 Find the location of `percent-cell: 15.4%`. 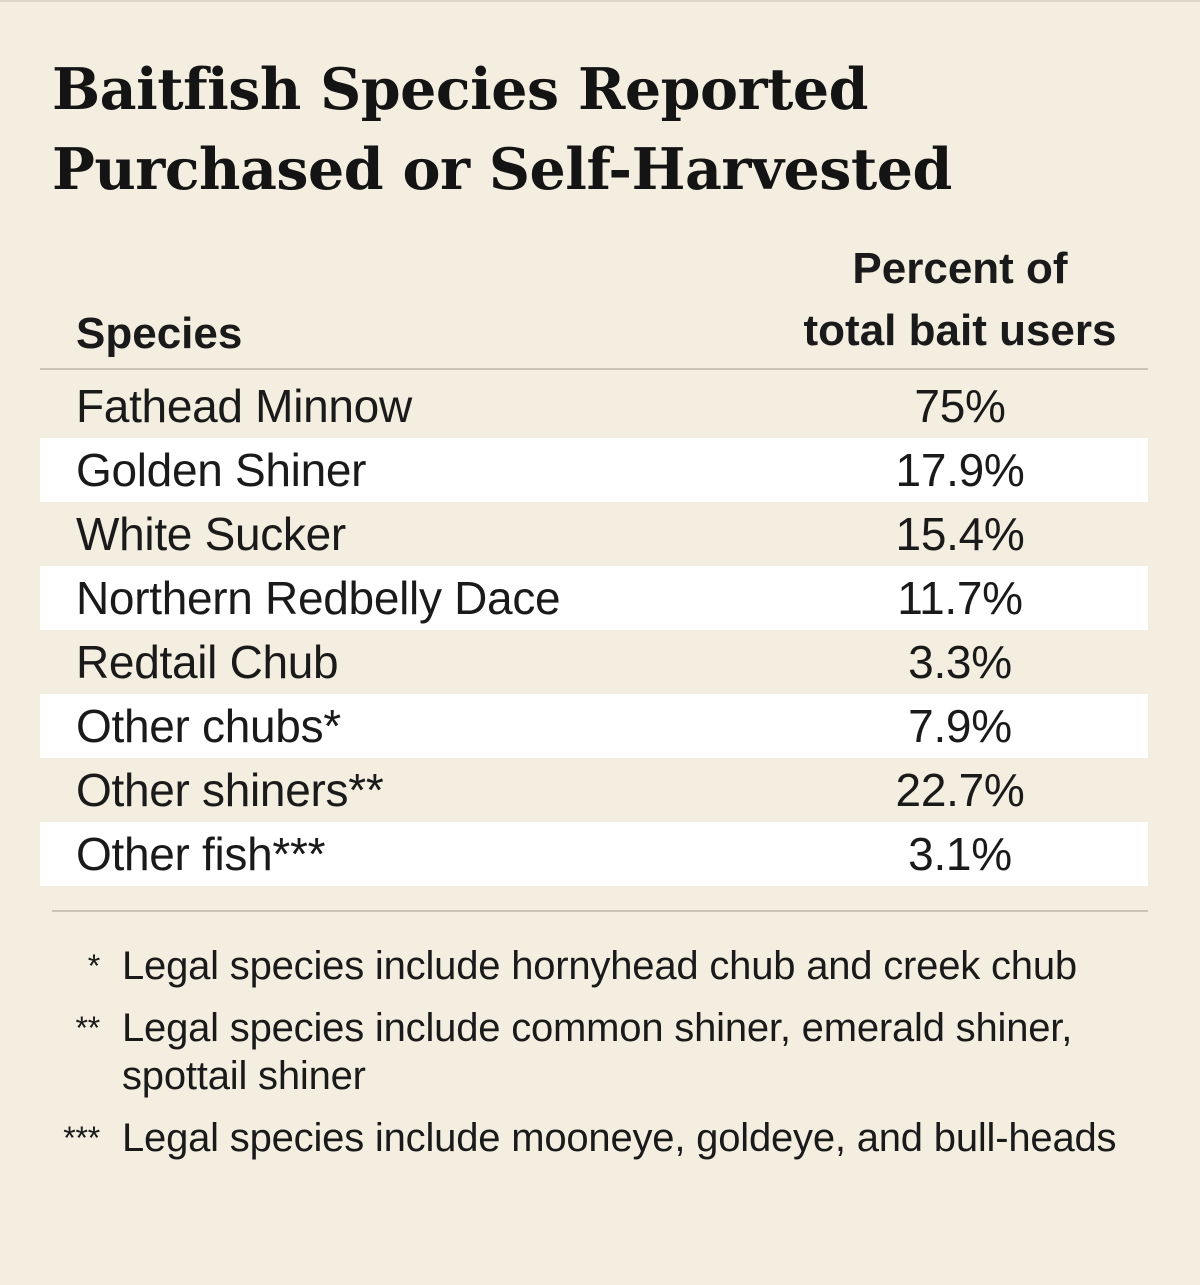

percent-cell: 15.4% is located at coordinates (960, 534).